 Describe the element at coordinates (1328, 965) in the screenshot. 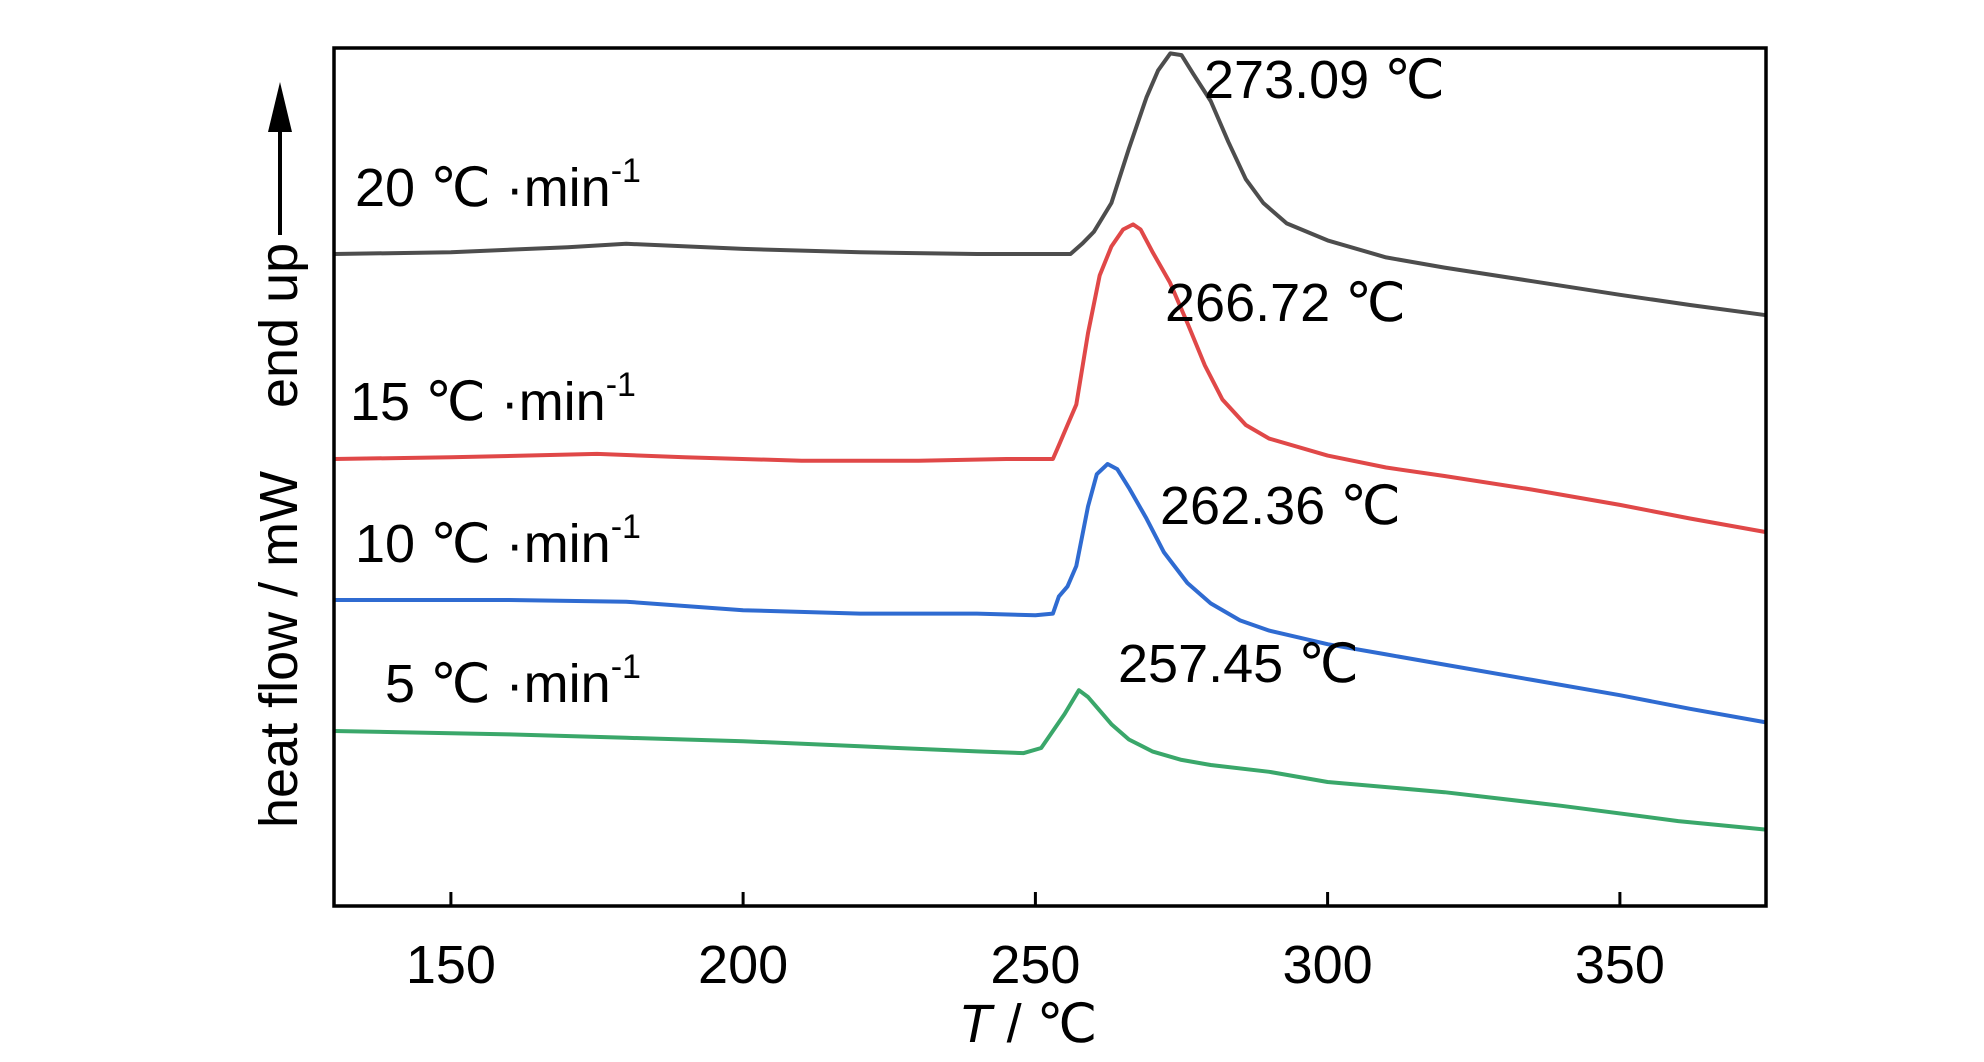

I see `x-tick-label-300: 300` at that location.